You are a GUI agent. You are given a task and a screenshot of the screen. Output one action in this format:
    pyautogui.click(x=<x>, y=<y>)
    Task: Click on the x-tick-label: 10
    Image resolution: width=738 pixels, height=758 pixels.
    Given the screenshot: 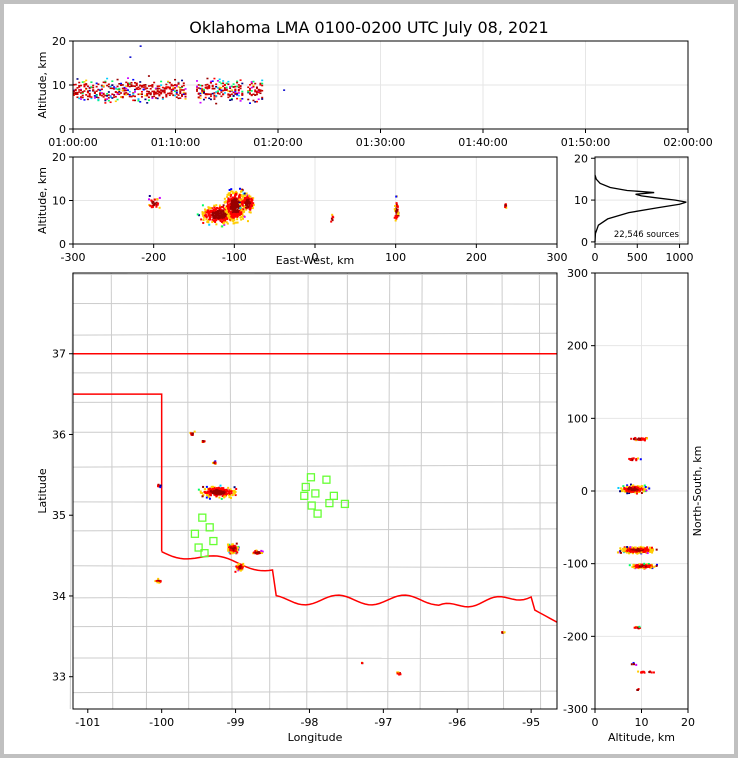 What is the action you would take?
    pyautogui.click(x=642, y=722)
    